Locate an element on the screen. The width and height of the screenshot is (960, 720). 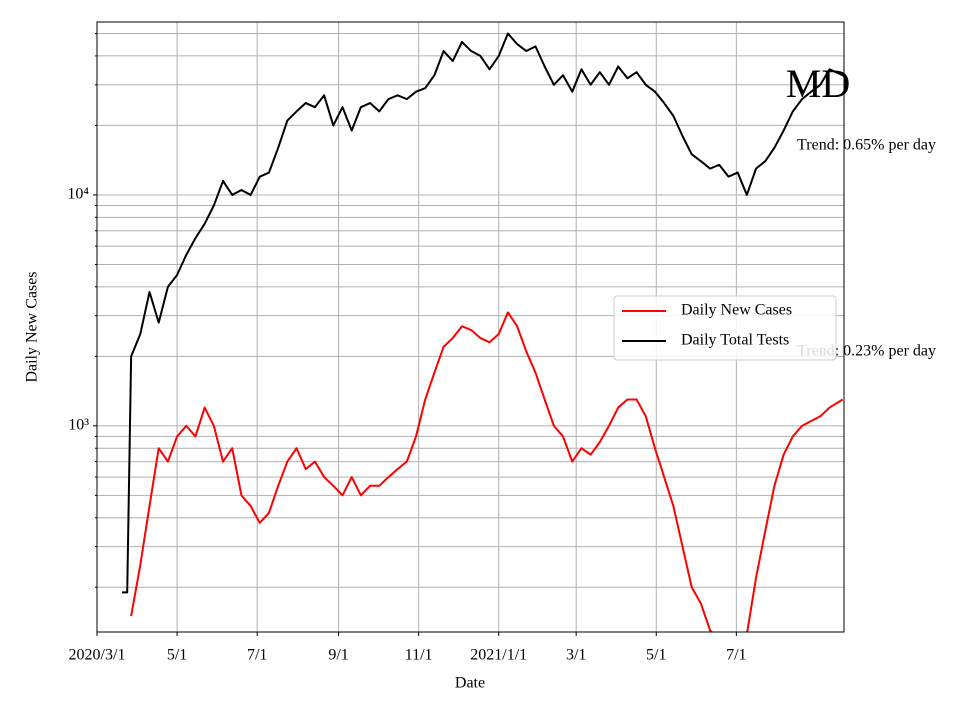
legend-box is located at coordinates (725, 328).